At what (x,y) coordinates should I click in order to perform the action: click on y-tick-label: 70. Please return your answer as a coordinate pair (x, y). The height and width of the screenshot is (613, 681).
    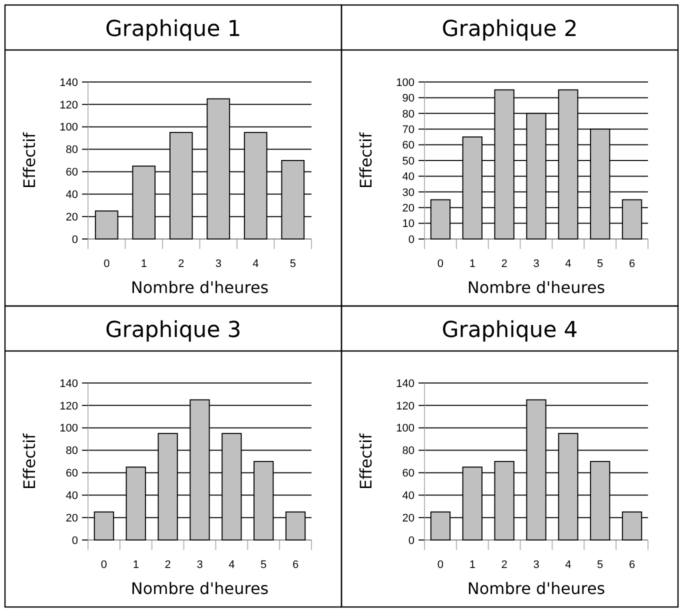
    Looking at the image, I should click on (408, 130).